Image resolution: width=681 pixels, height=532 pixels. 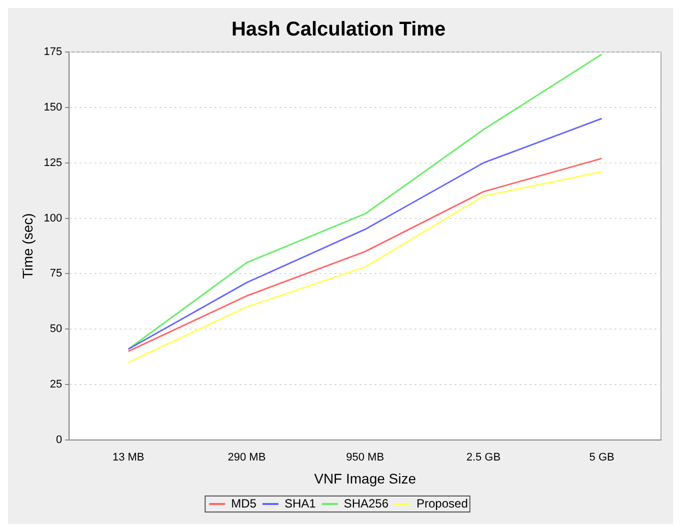 I want to click on y-tick-label: 25, so click(x=56, y=384).